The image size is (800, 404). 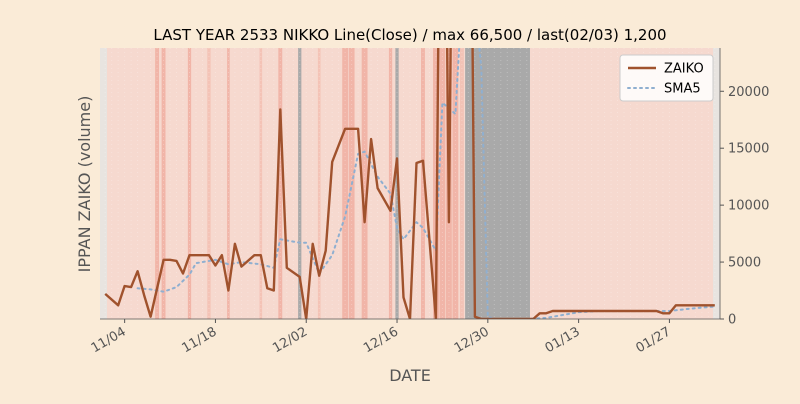 What do you see at coordinates (653, 340) in the screenshot?
I see `x-tick-label: 01/27` at bounding box center [653, 340].